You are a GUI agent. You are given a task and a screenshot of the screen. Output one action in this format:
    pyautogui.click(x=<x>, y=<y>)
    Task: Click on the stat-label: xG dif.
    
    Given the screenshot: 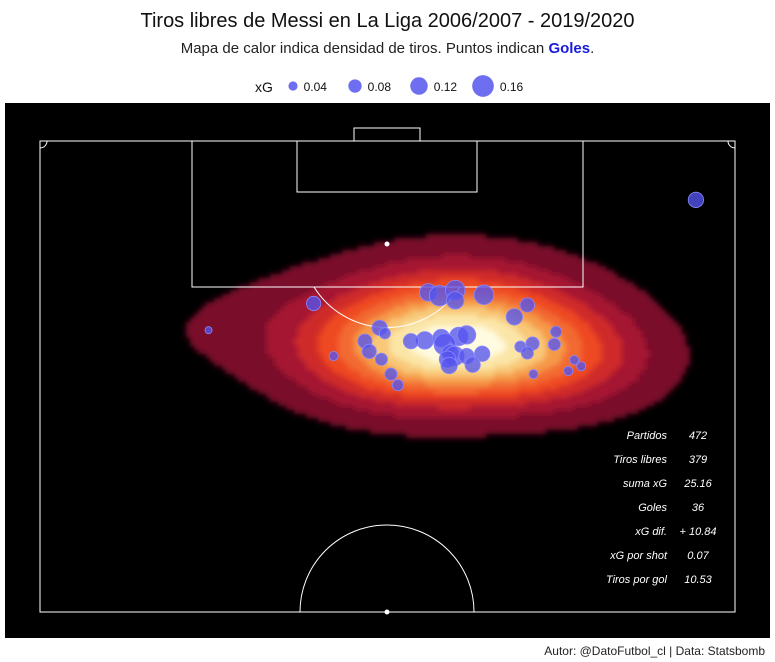 What is the action you would take?
    pyautogui.click(x=650, y=532)
    